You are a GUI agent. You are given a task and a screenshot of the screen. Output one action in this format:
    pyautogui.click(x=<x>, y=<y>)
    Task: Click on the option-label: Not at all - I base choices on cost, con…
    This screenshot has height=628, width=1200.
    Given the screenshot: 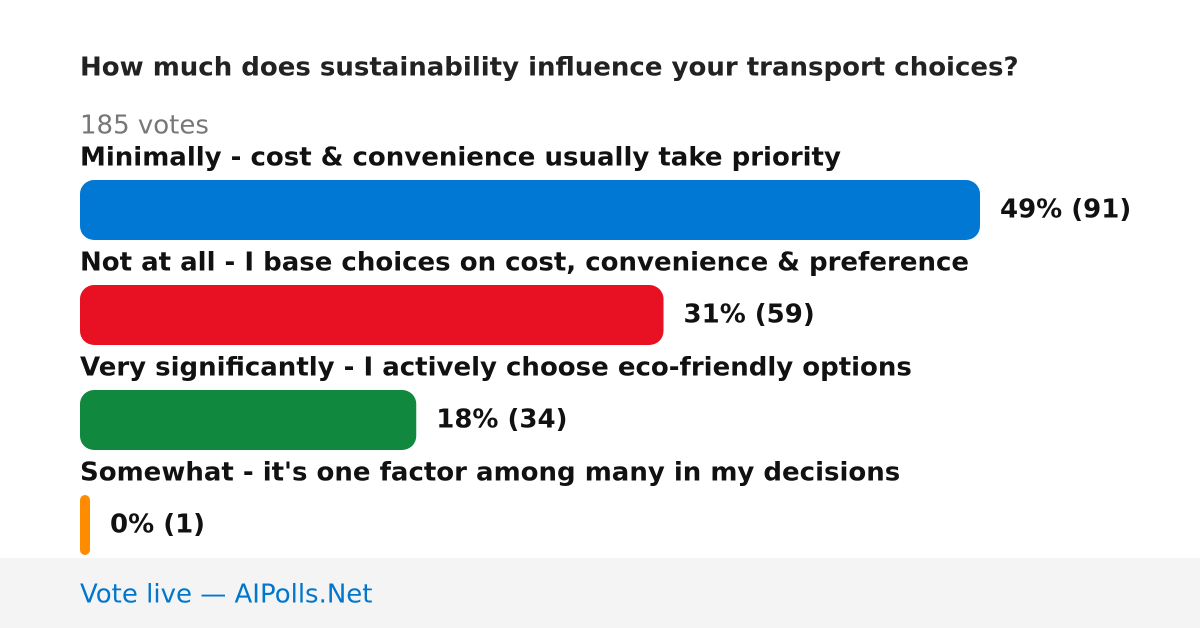 What is the action you would take?
    pyautogui.click(x=524, y=263)
    